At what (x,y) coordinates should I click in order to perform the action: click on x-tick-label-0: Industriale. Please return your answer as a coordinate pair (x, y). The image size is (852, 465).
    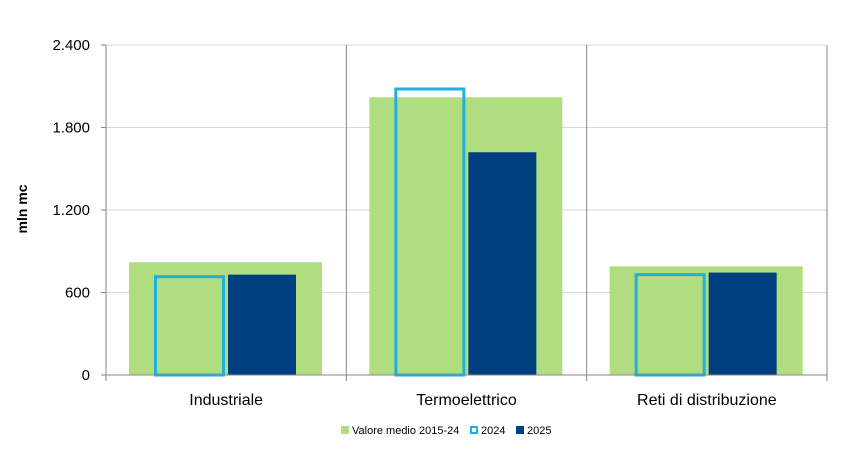
    Looking at the image, I should click on (226, 400).